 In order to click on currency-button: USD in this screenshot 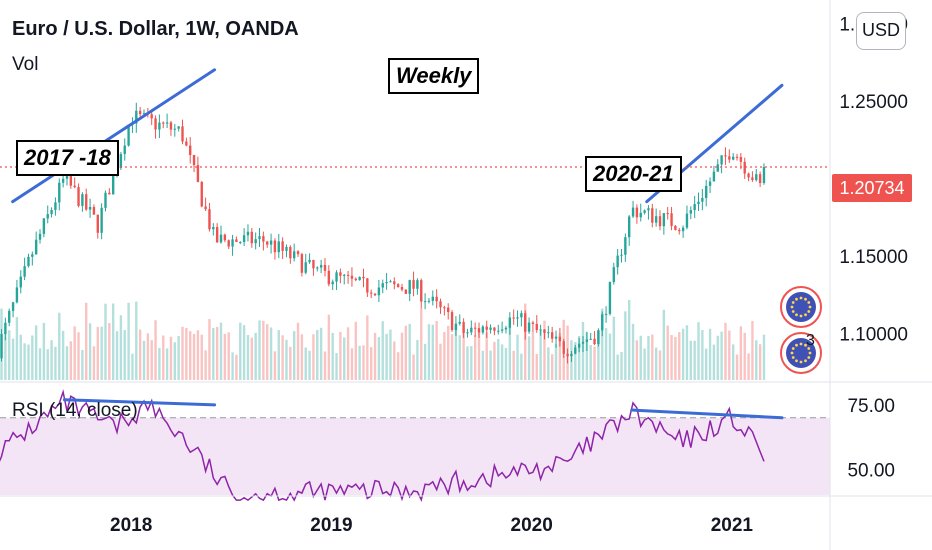, I will do `click(881, 31)`.